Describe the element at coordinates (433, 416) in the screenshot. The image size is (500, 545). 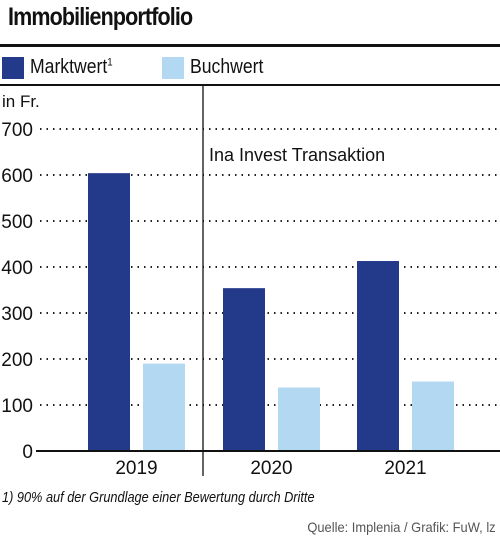
I see `bar-buchwert-2021` at that location.